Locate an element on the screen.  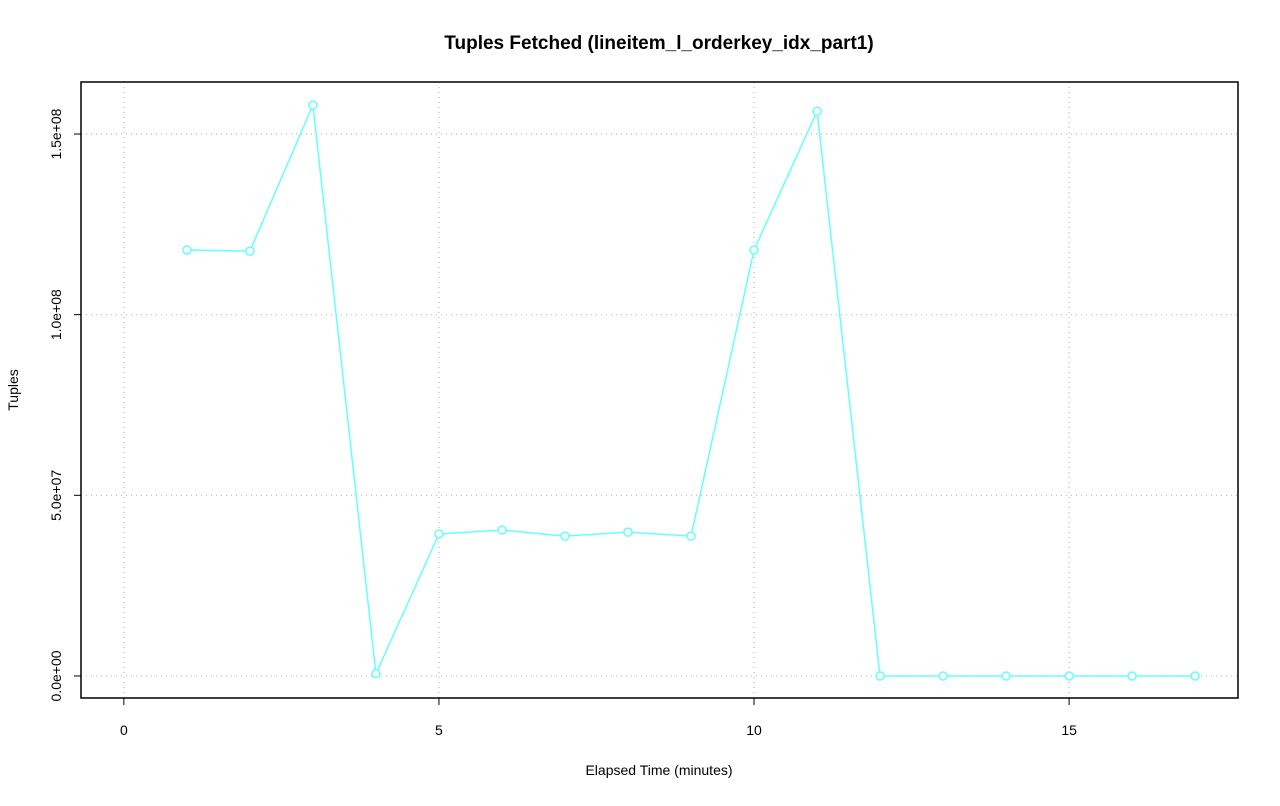
x-tick-label: 10 is located at coordinates (754, 730).